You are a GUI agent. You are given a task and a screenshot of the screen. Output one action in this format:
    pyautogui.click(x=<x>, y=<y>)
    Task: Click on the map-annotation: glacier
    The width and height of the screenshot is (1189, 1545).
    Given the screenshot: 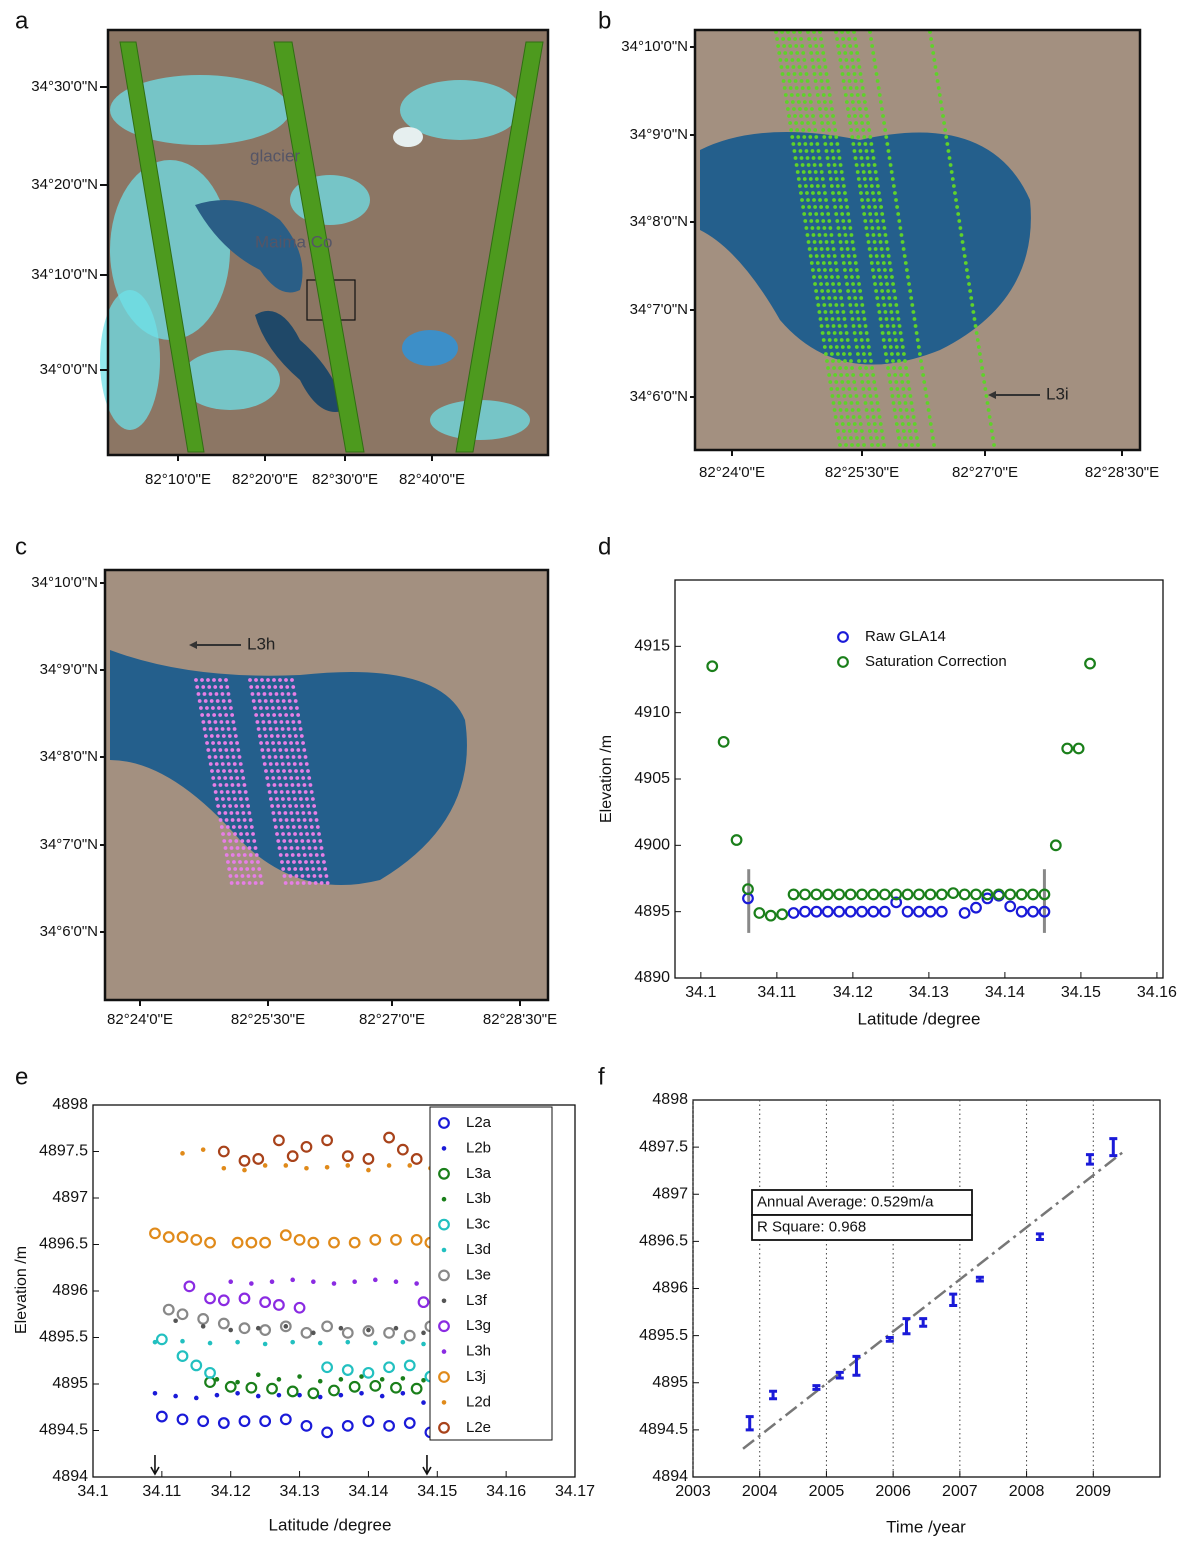 What is the action you would take?
    pyautogui.click(x=275, y=155)
    